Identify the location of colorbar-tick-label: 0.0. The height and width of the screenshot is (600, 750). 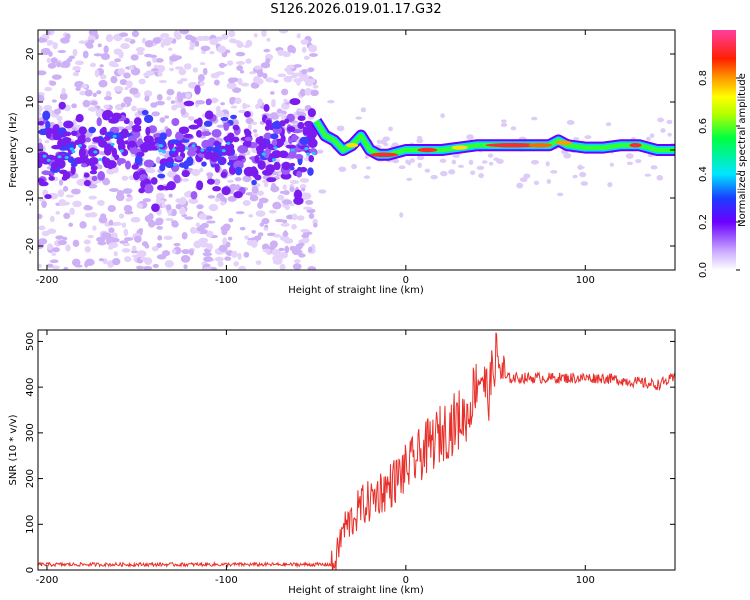
(703, 270).